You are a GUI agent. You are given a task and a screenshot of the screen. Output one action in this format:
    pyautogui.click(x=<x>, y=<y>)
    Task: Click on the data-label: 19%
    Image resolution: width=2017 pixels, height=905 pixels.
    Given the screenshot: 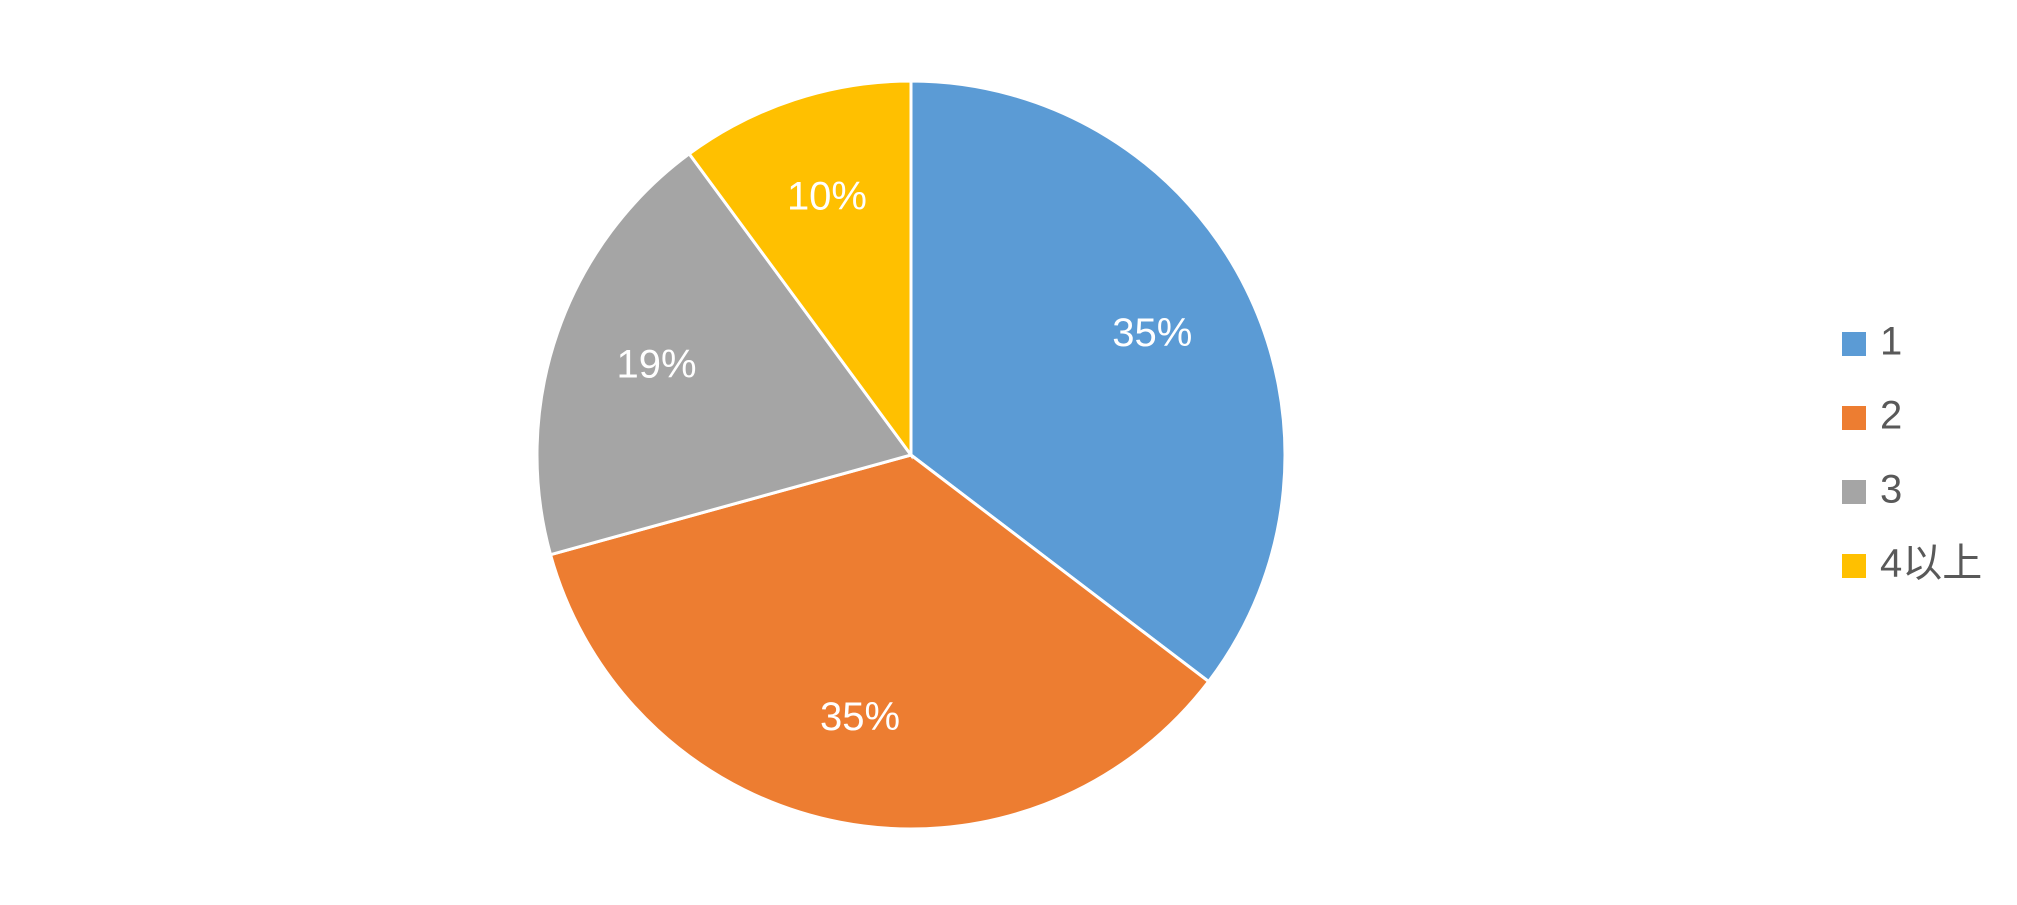 What is the action you would take?
    pyautogui.click(x=656, y=364)
    